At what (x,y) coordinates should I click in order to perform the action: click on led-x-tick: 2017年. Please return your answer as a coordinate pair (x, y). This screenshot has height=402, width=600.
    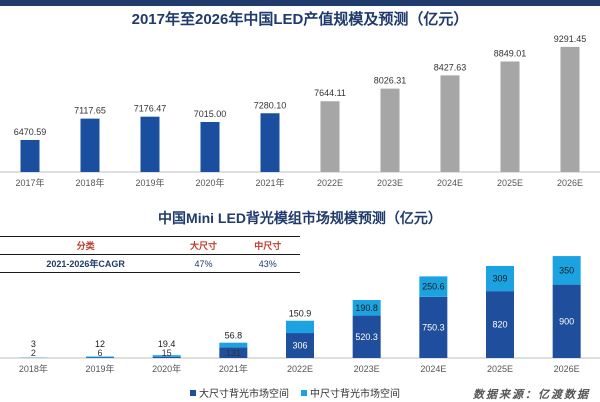
    Looking at the image, I should click on (29, 182).